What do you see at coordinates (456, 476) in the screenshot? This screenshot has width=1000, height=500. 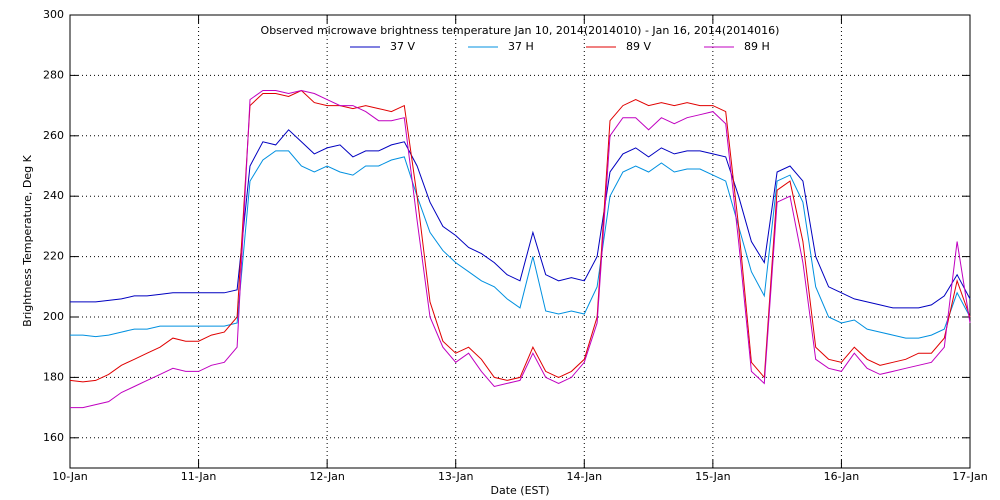 I see `x-tick-label: 13-Jan` at bounding box center [456, 476].